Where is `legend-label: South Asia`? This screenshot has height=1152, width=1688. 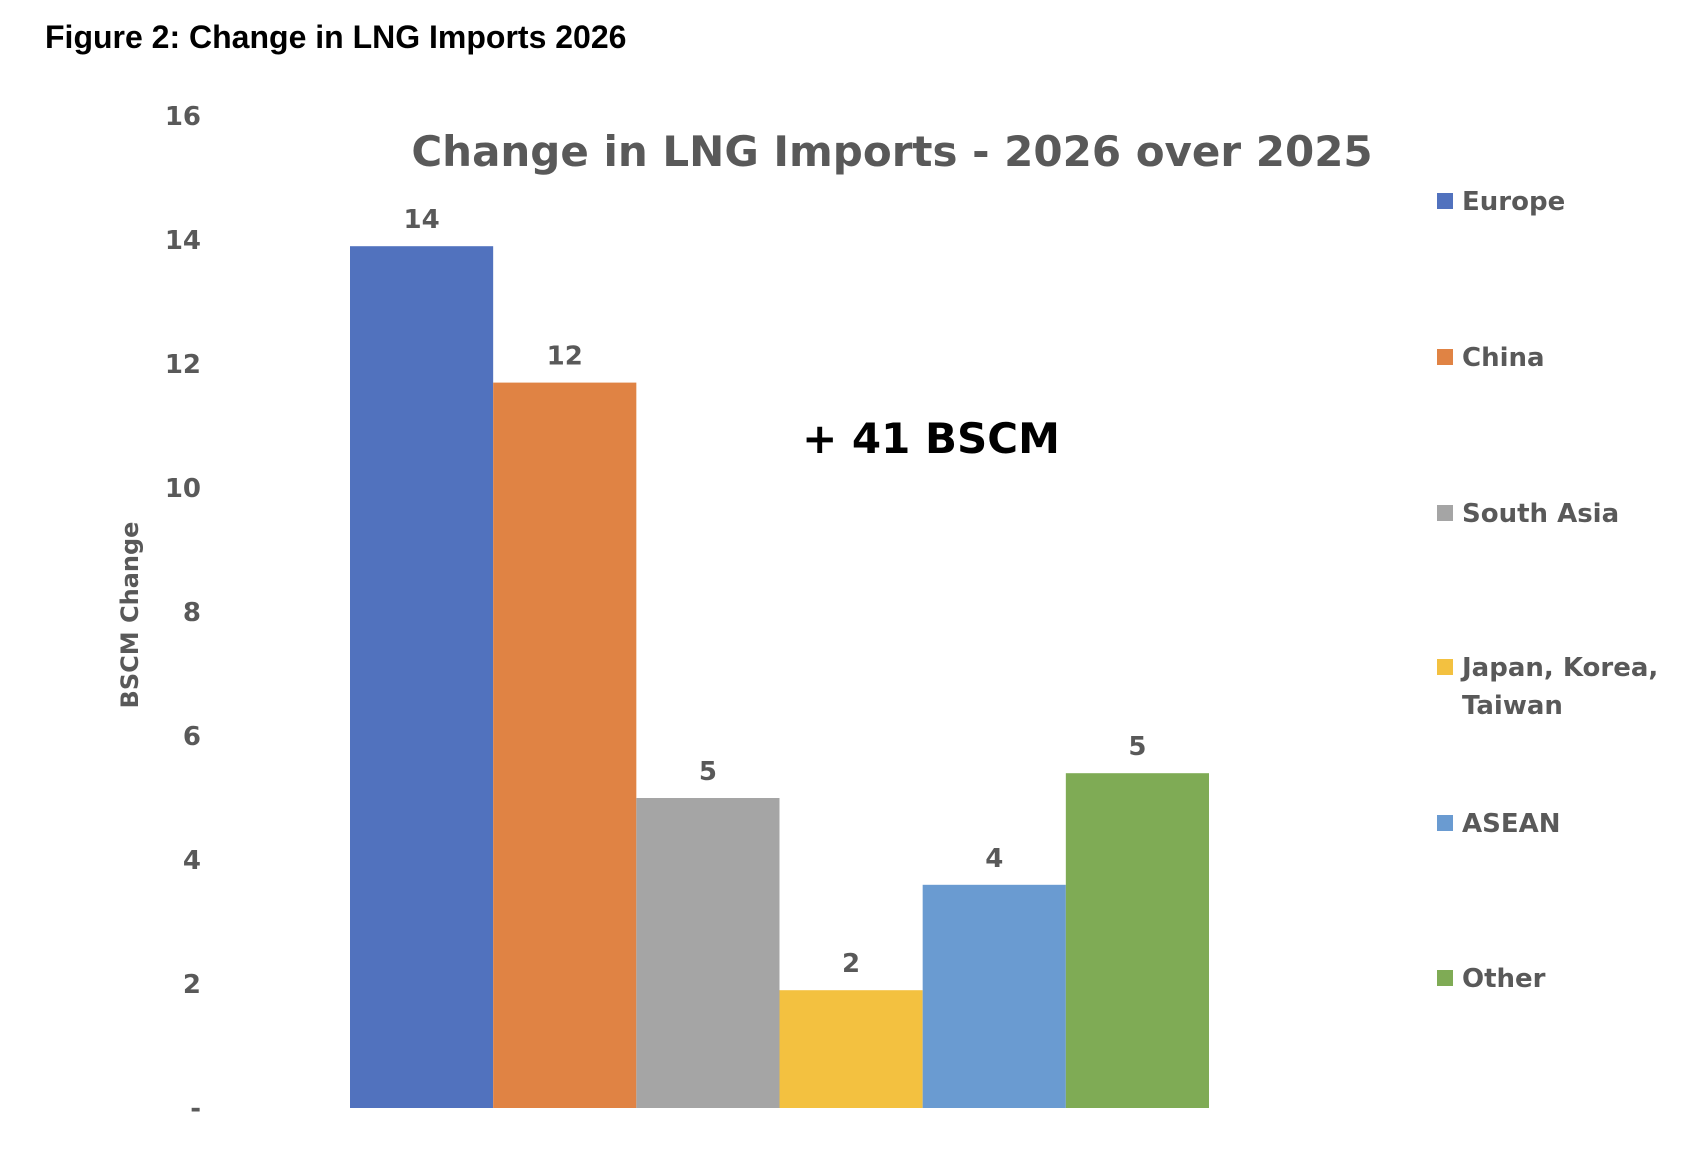 legend-label: South Asia is located at coordinates (1540, 514).